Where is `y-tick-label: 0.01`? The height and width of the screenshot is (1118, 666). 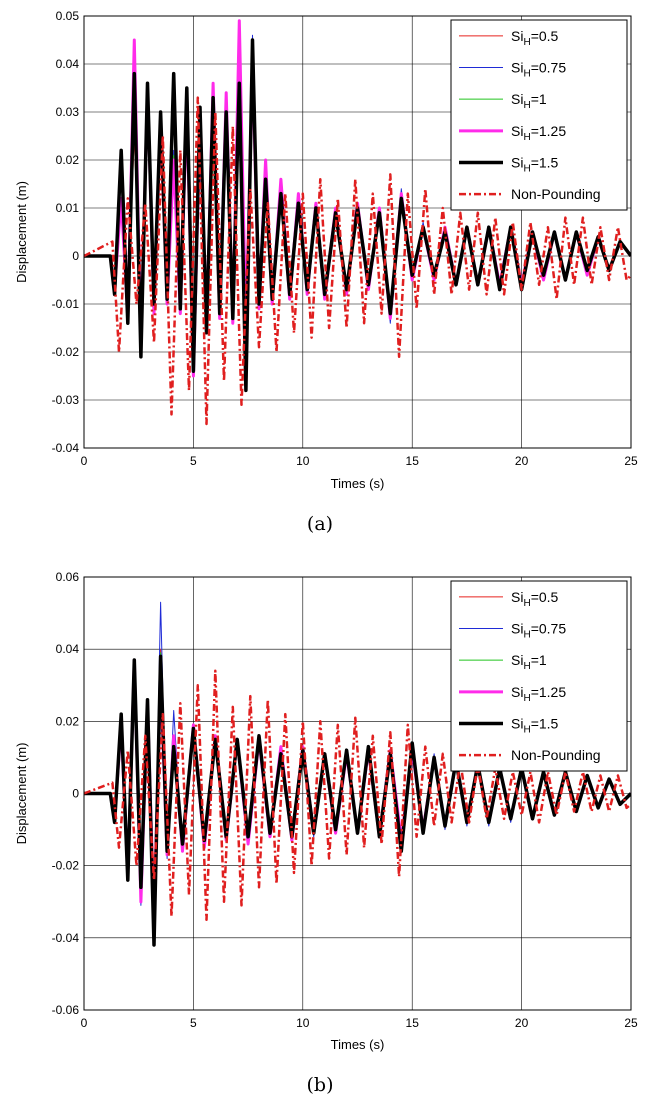
y-tick-label: 0.01 is located at coordinates (68, 208).